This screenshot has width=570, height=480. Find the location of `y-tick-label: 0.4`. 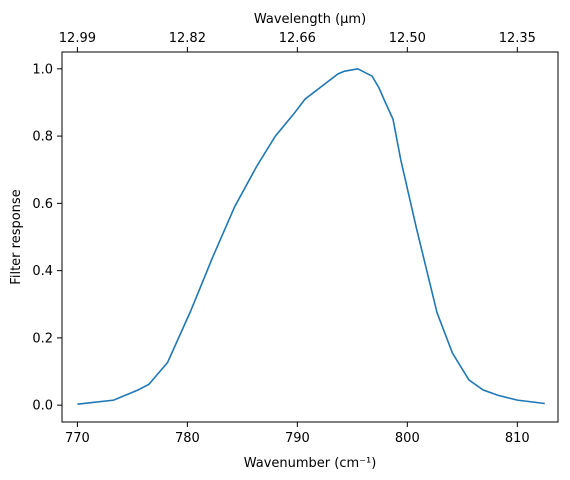

y-tick-label: 0.4 is located at coordinates (42, 271).